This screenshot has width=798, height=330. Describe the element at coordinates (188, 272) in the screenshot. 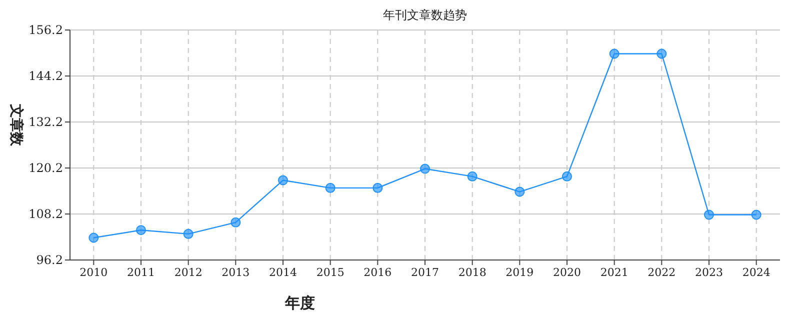

I see `x-tick-label: 2012` at that location.